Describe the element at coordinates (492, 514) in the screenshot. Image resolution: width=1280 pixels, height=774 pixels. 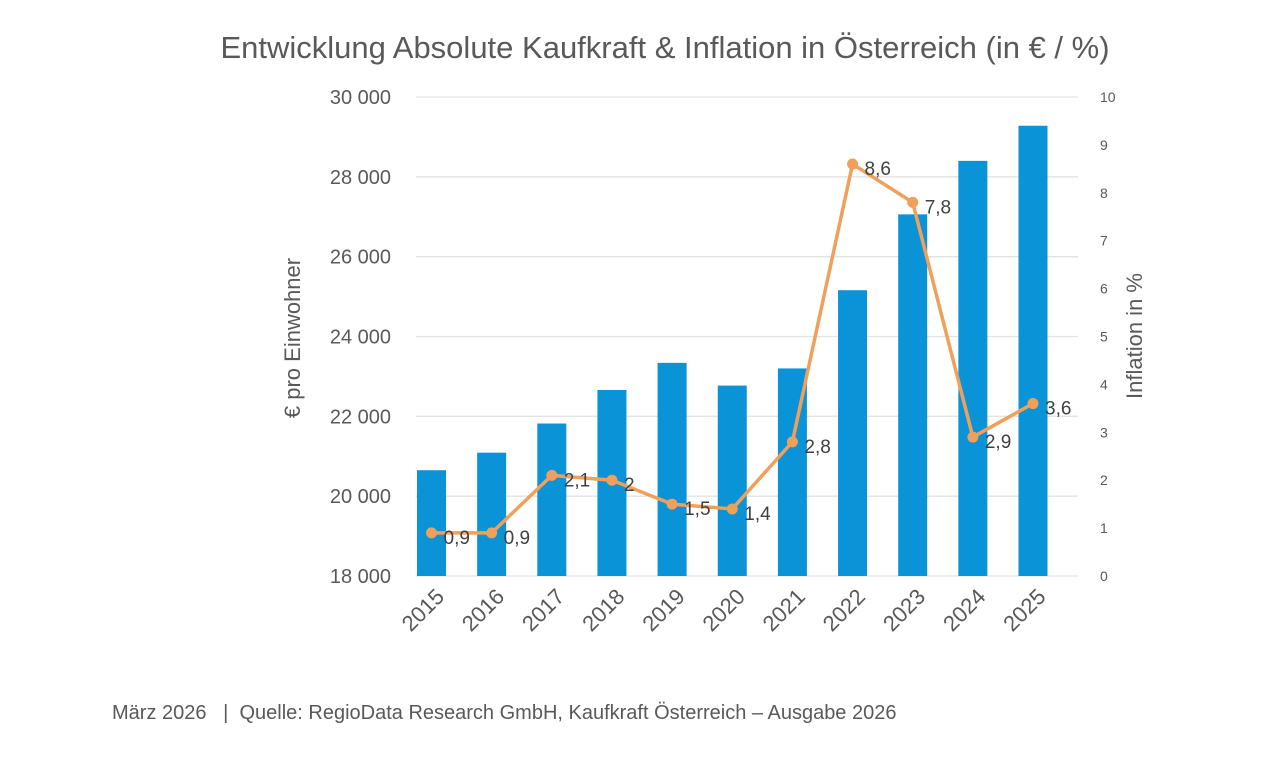
I see `bar-2016` at that location.